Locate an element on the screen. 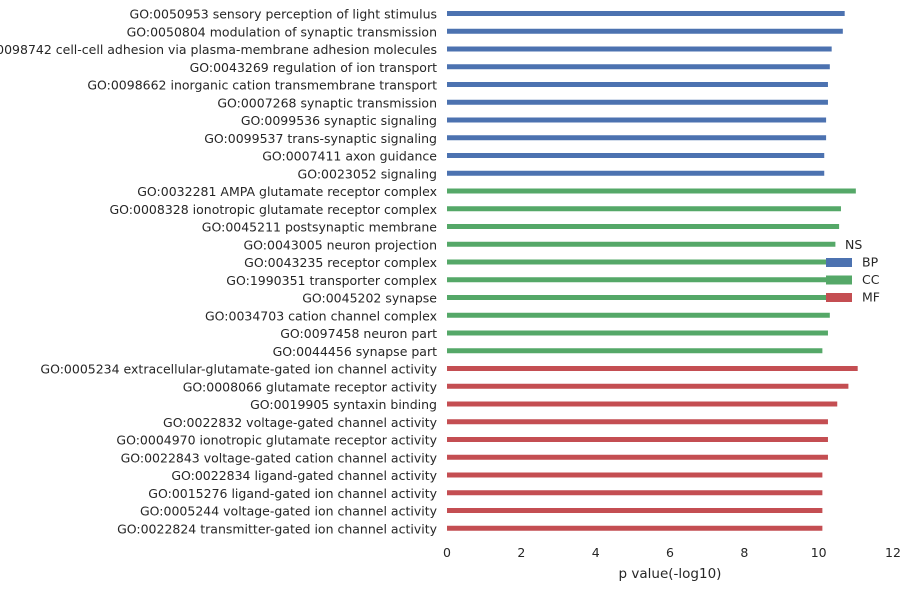 Image resolution: width=907 pixels, height=591 pixels. x-tick-label: 6 is located at coordinates (670, 552).